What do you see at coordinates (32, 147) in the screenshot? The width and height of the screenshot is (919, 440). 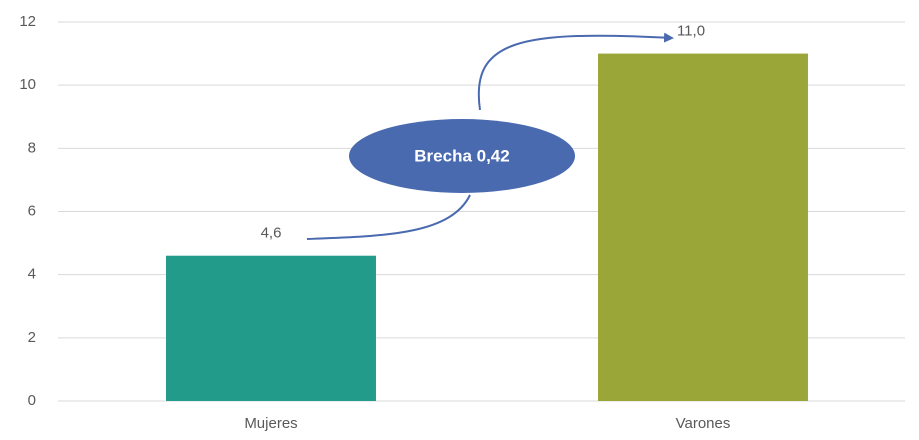 I see `y-tick-label: 8` at bounding box center [32, 147].